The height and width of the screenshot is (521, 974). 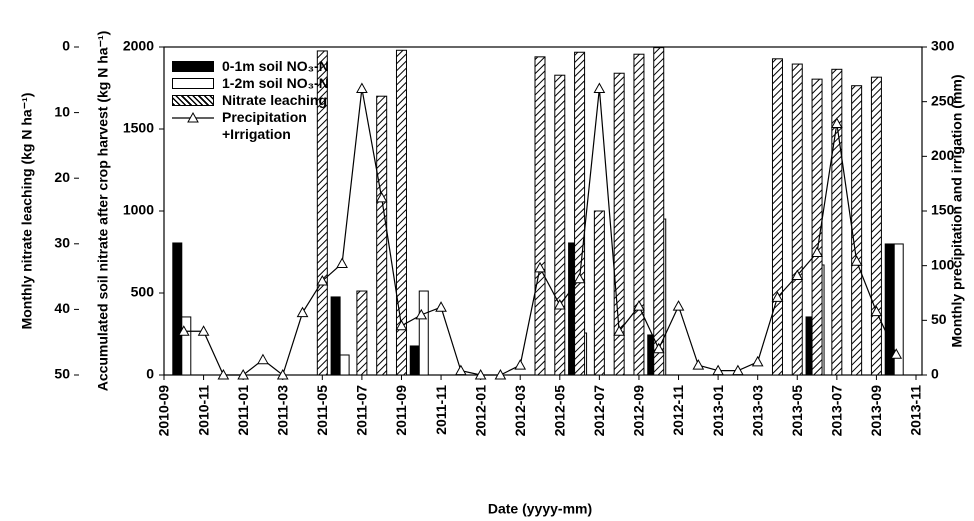 What do you see at coordinates (164, 411) in the screenshot?
I see `x-tick-label: 2010-09` at bounding box center [164, 411].